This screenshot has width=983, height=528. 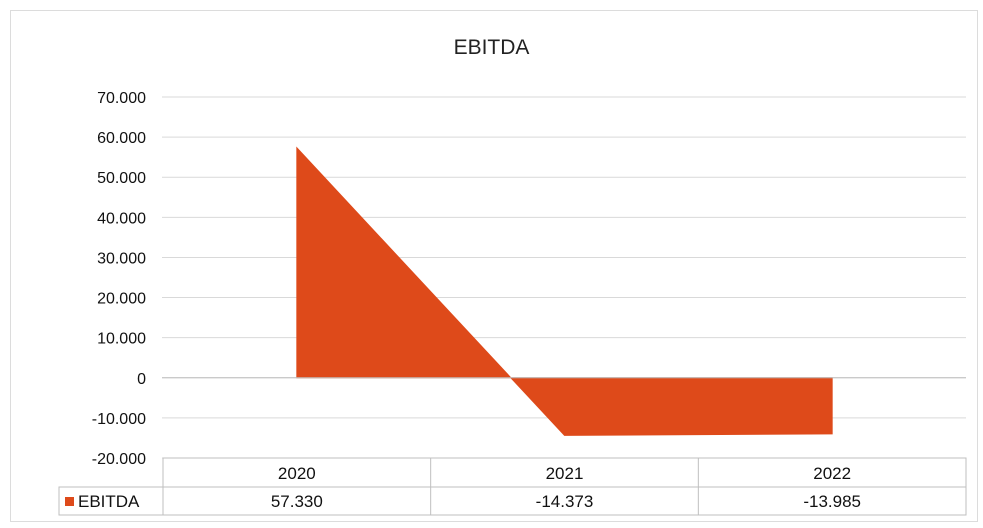 What do you see at coordinates (141, 379) in the screenshot?
I see `y-tick-label: 0` at bounding box center [141, 379].